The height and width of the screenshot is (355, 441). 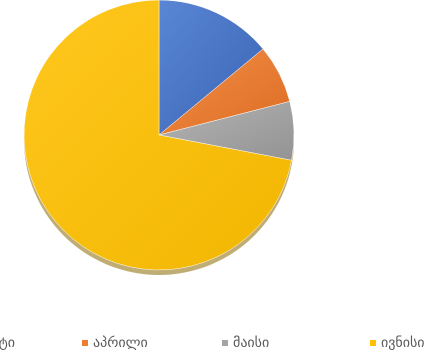 I want to click on legend-label-3: მაისი, so click(x=251, y=343).